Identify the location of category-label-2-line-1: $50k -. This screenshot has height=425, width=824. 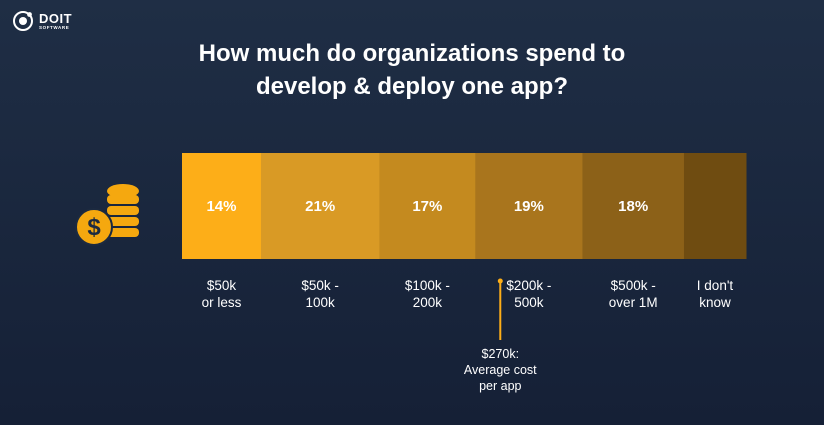
(320, 285).